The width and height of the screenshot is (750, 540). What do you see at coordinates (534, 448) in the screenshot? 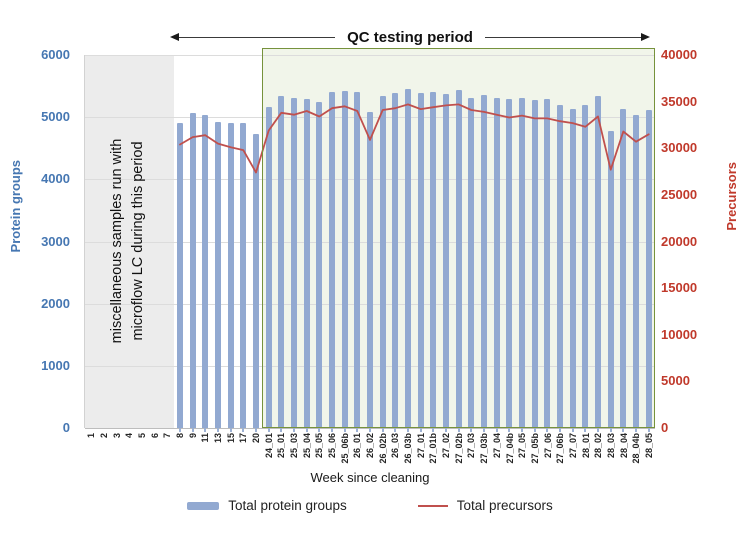
I see `x-axis-label: 27_05b` at bounding box center [534, 448].